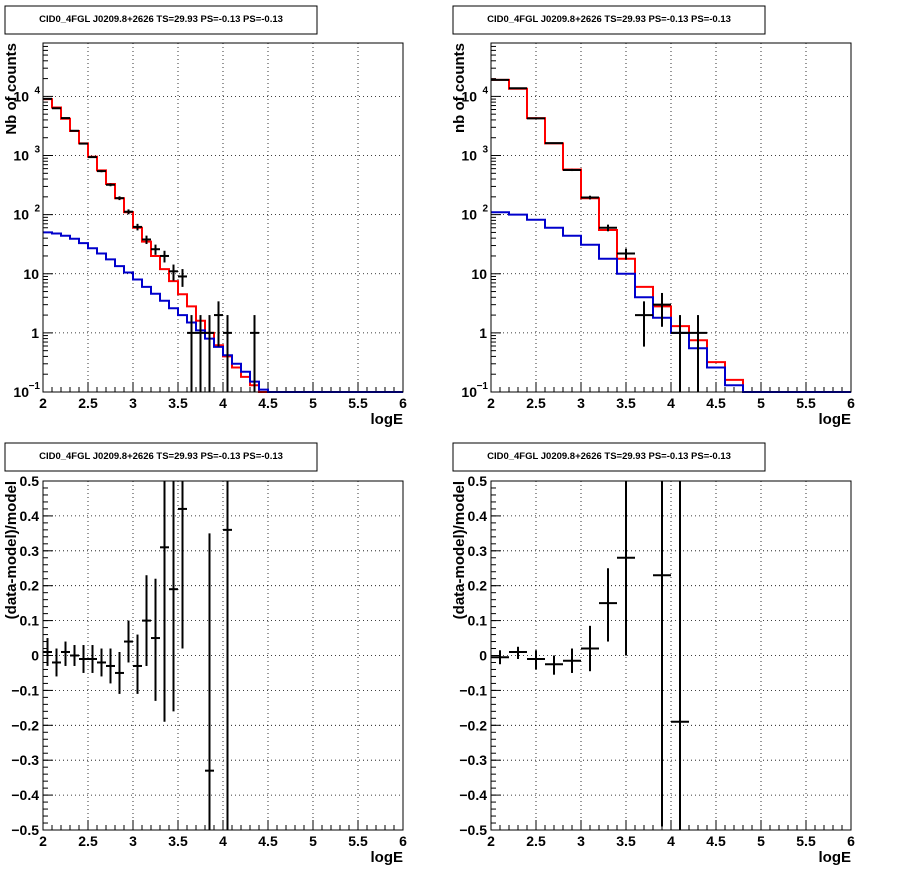  Describe the element at coordinates (11, 89) in the screenshot. I see `y-axis-title: Nb of counts` at that location.